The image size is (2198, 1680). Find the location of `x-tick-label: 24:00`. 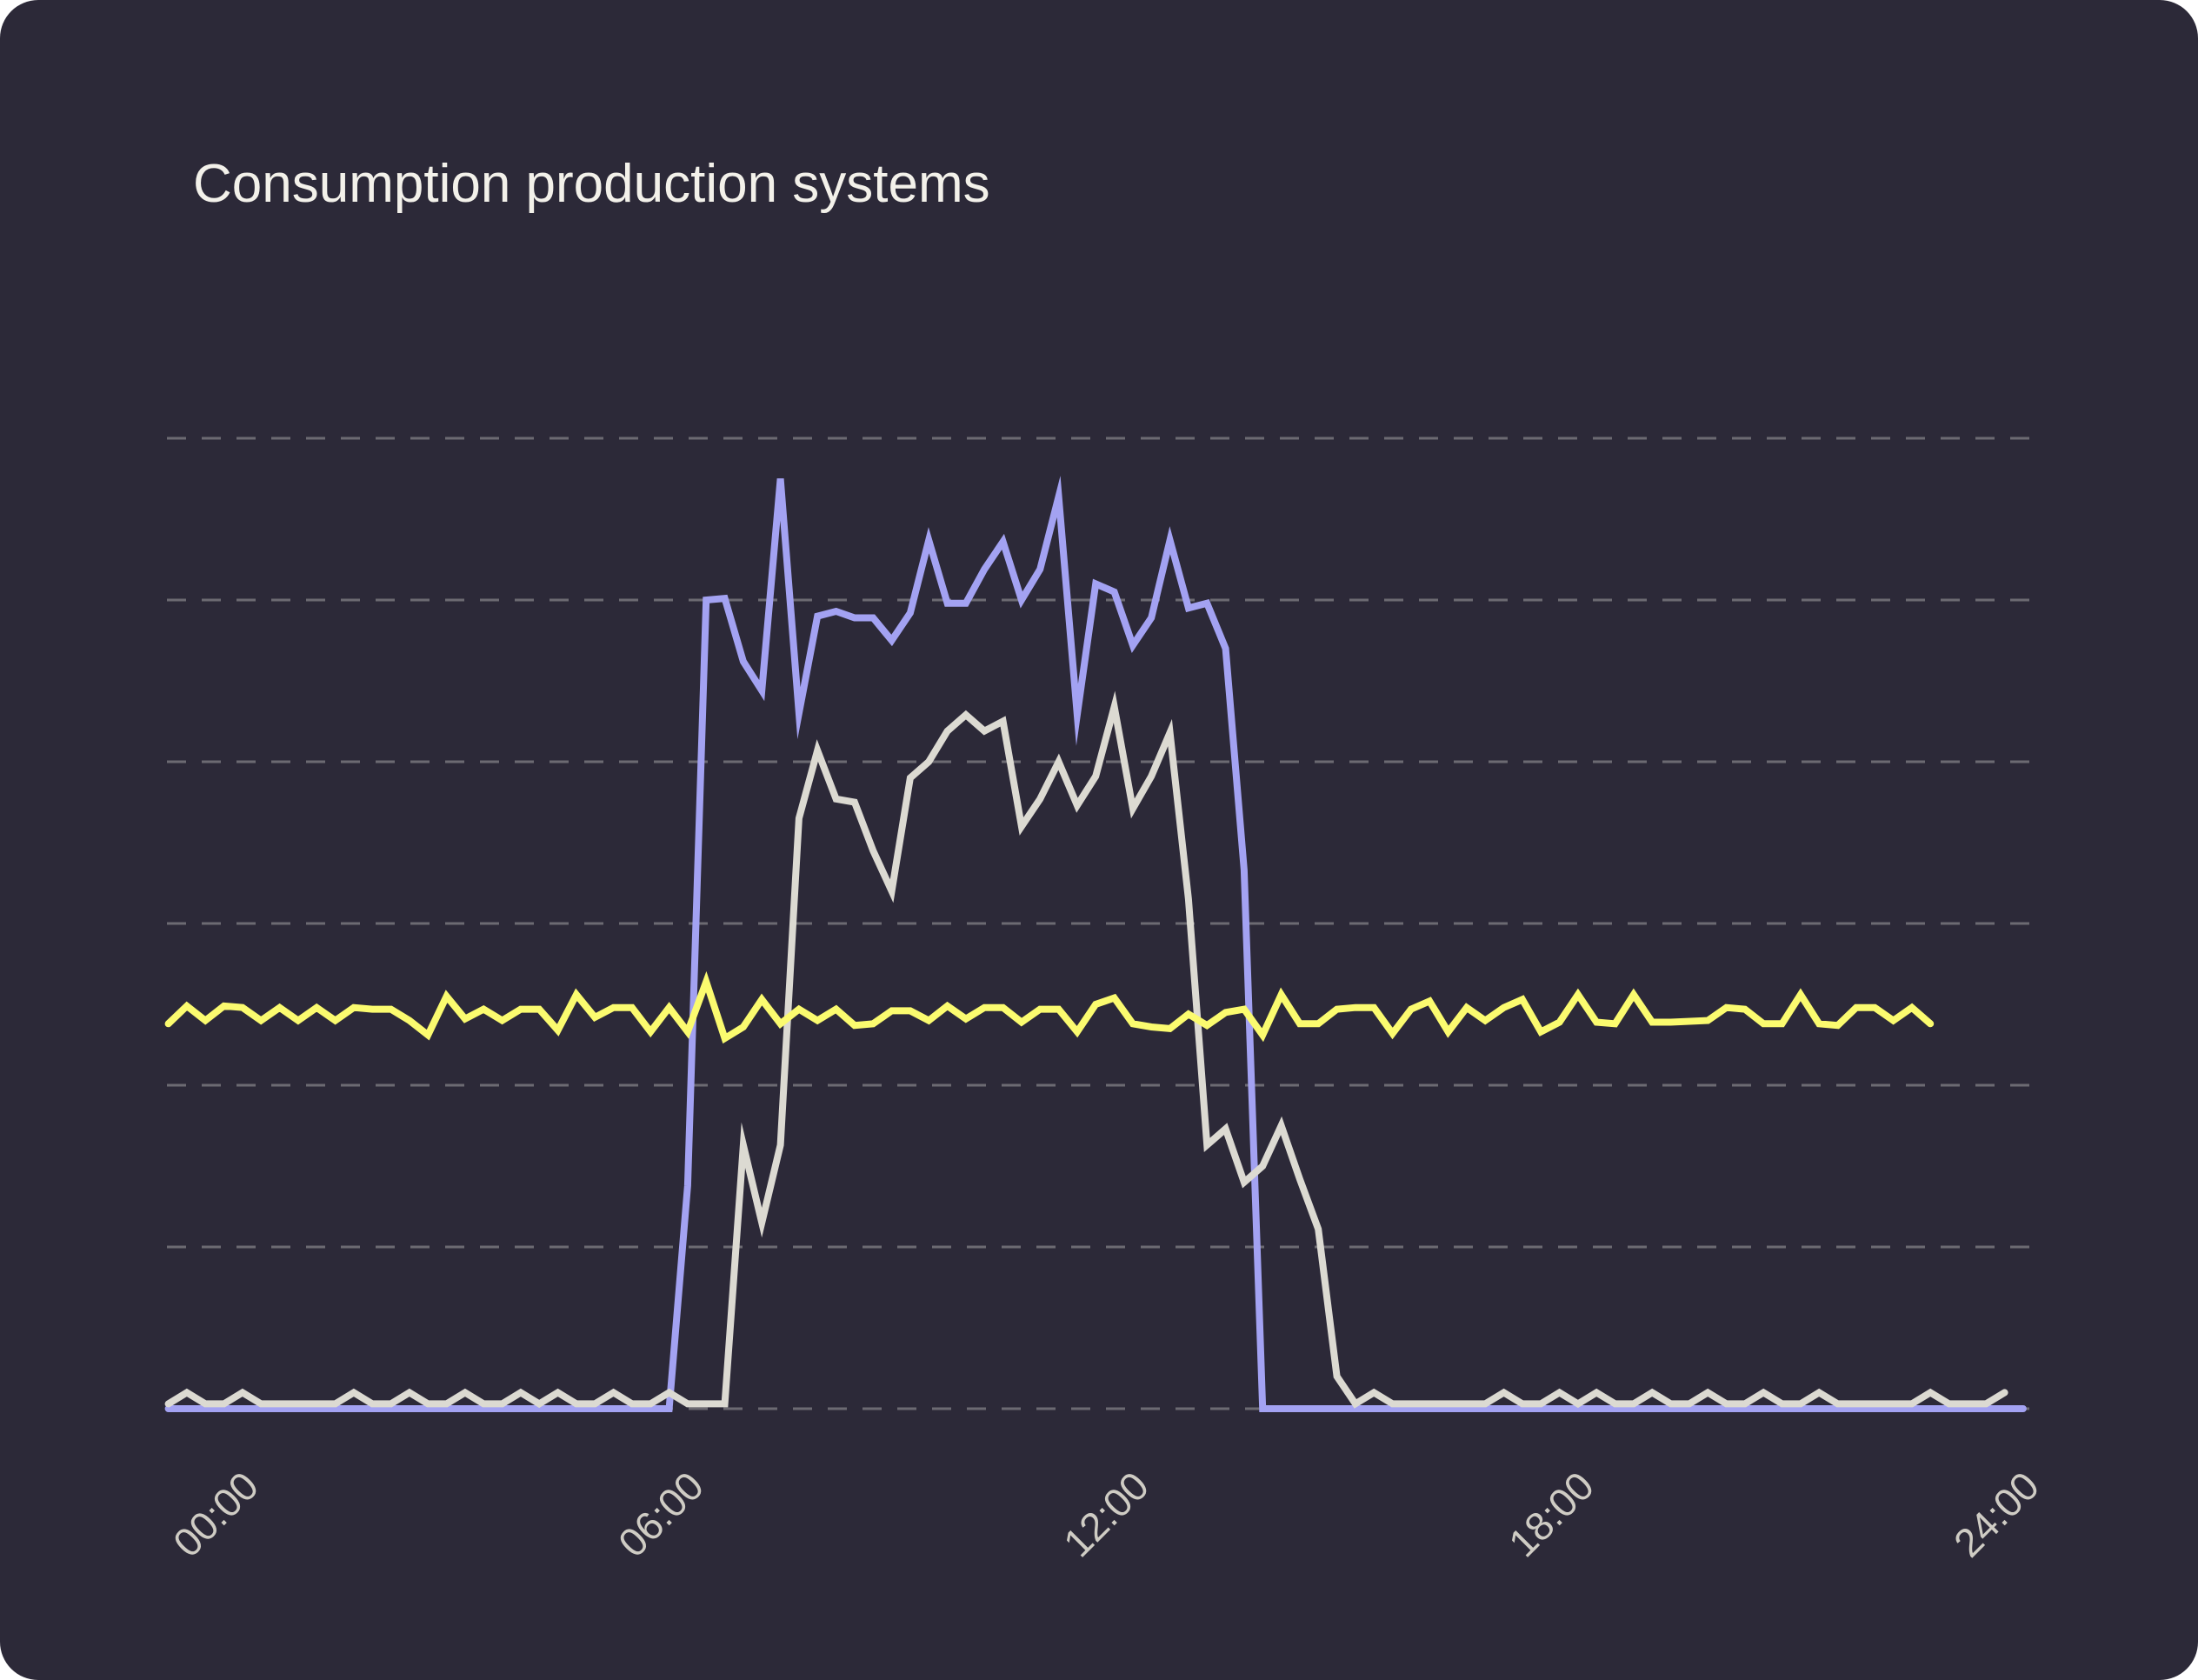

x-tick-label: 24:00 is located at coordinates (1996, 1514).